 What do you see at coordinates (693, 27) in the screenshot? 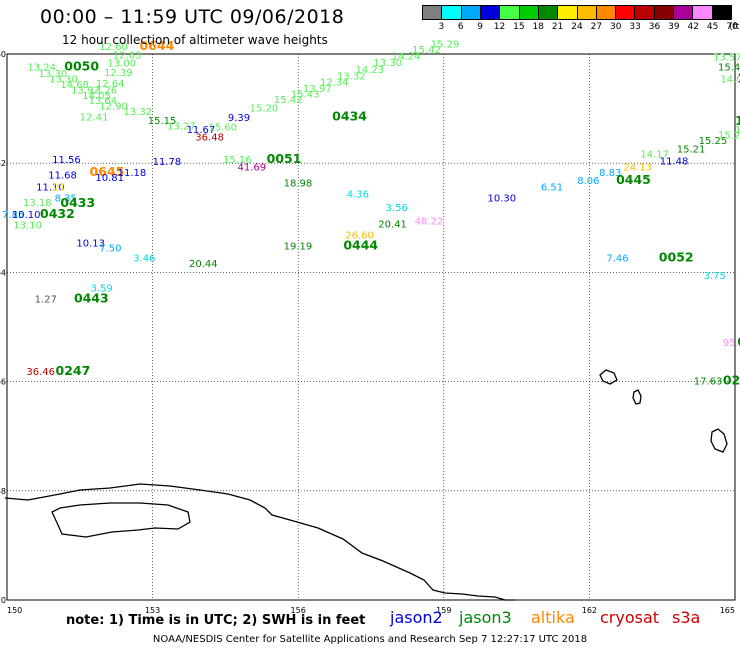
I see `color-scale-label: 42` at bounding box center [693, 27].